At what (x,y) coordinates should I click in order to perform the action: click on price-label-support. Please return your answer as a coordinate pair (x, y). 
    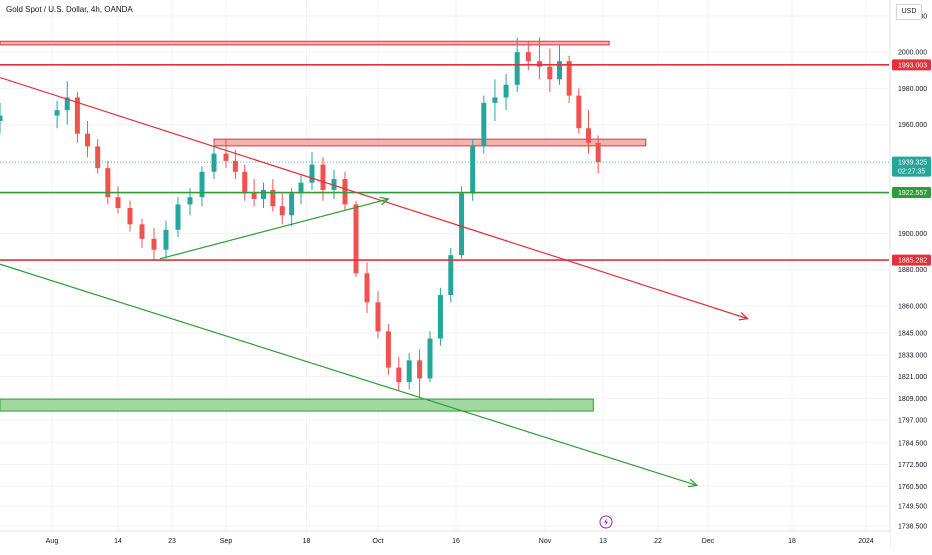
    Looking at the image, I should click on (911, 193).